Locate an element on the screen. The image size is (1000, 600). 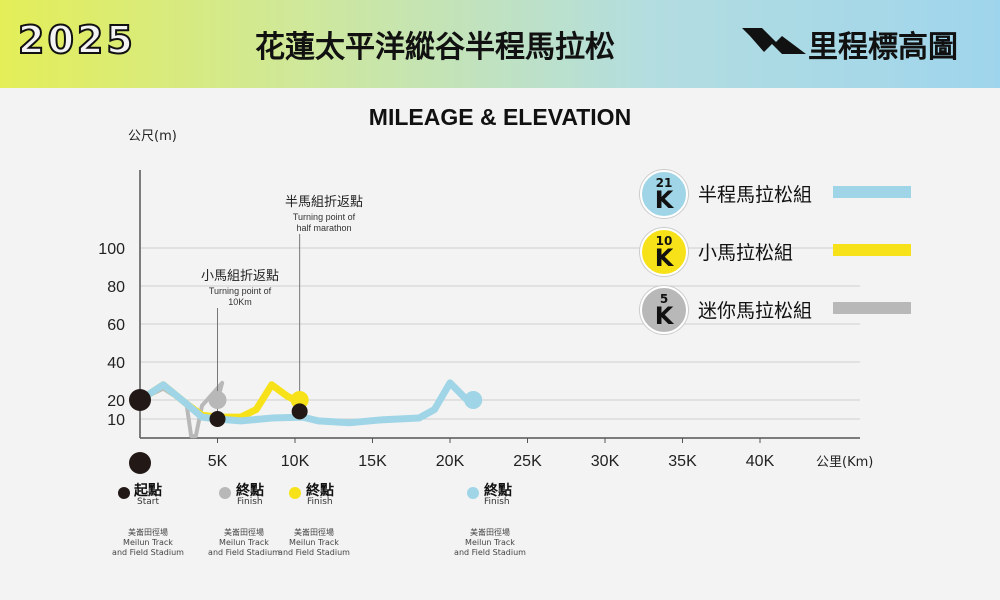
finish-5k-label: 終點 is located at coordinates (250, 491).